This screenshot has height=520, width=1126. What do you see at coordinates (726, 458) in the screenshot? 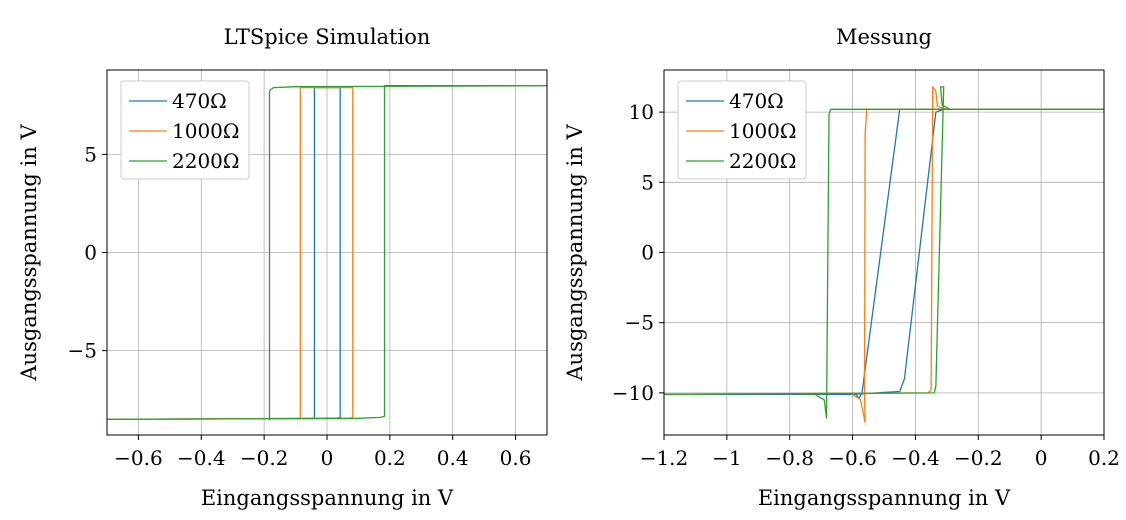
I see `x-tick-label: −1` at bounding box center [726, 458].